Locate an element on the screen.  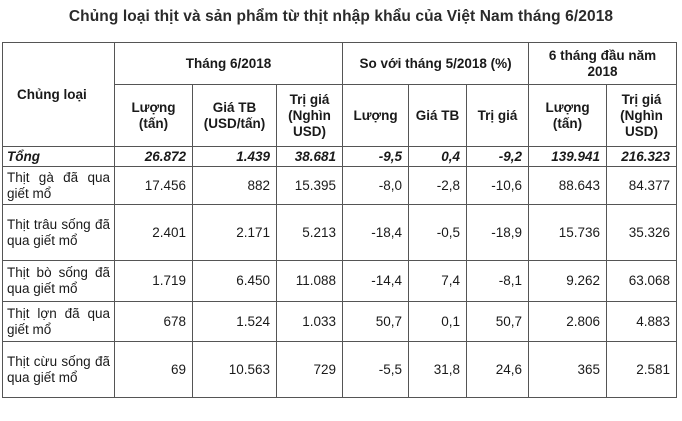
table-cell: 31,8 is located at coordinates (438, 369).